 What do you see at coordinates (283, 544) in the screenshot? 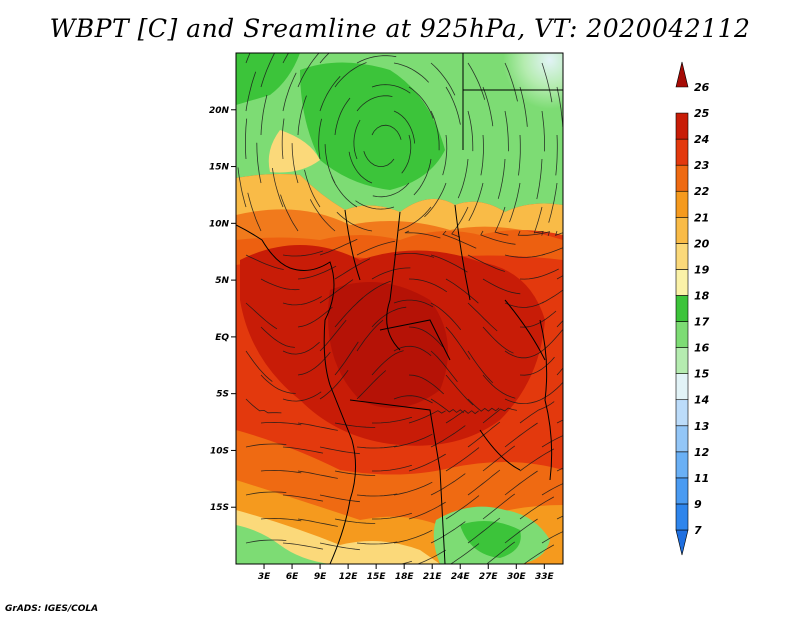
I see `wbpt-fill-17-sw` at bounding box center [283, 544].